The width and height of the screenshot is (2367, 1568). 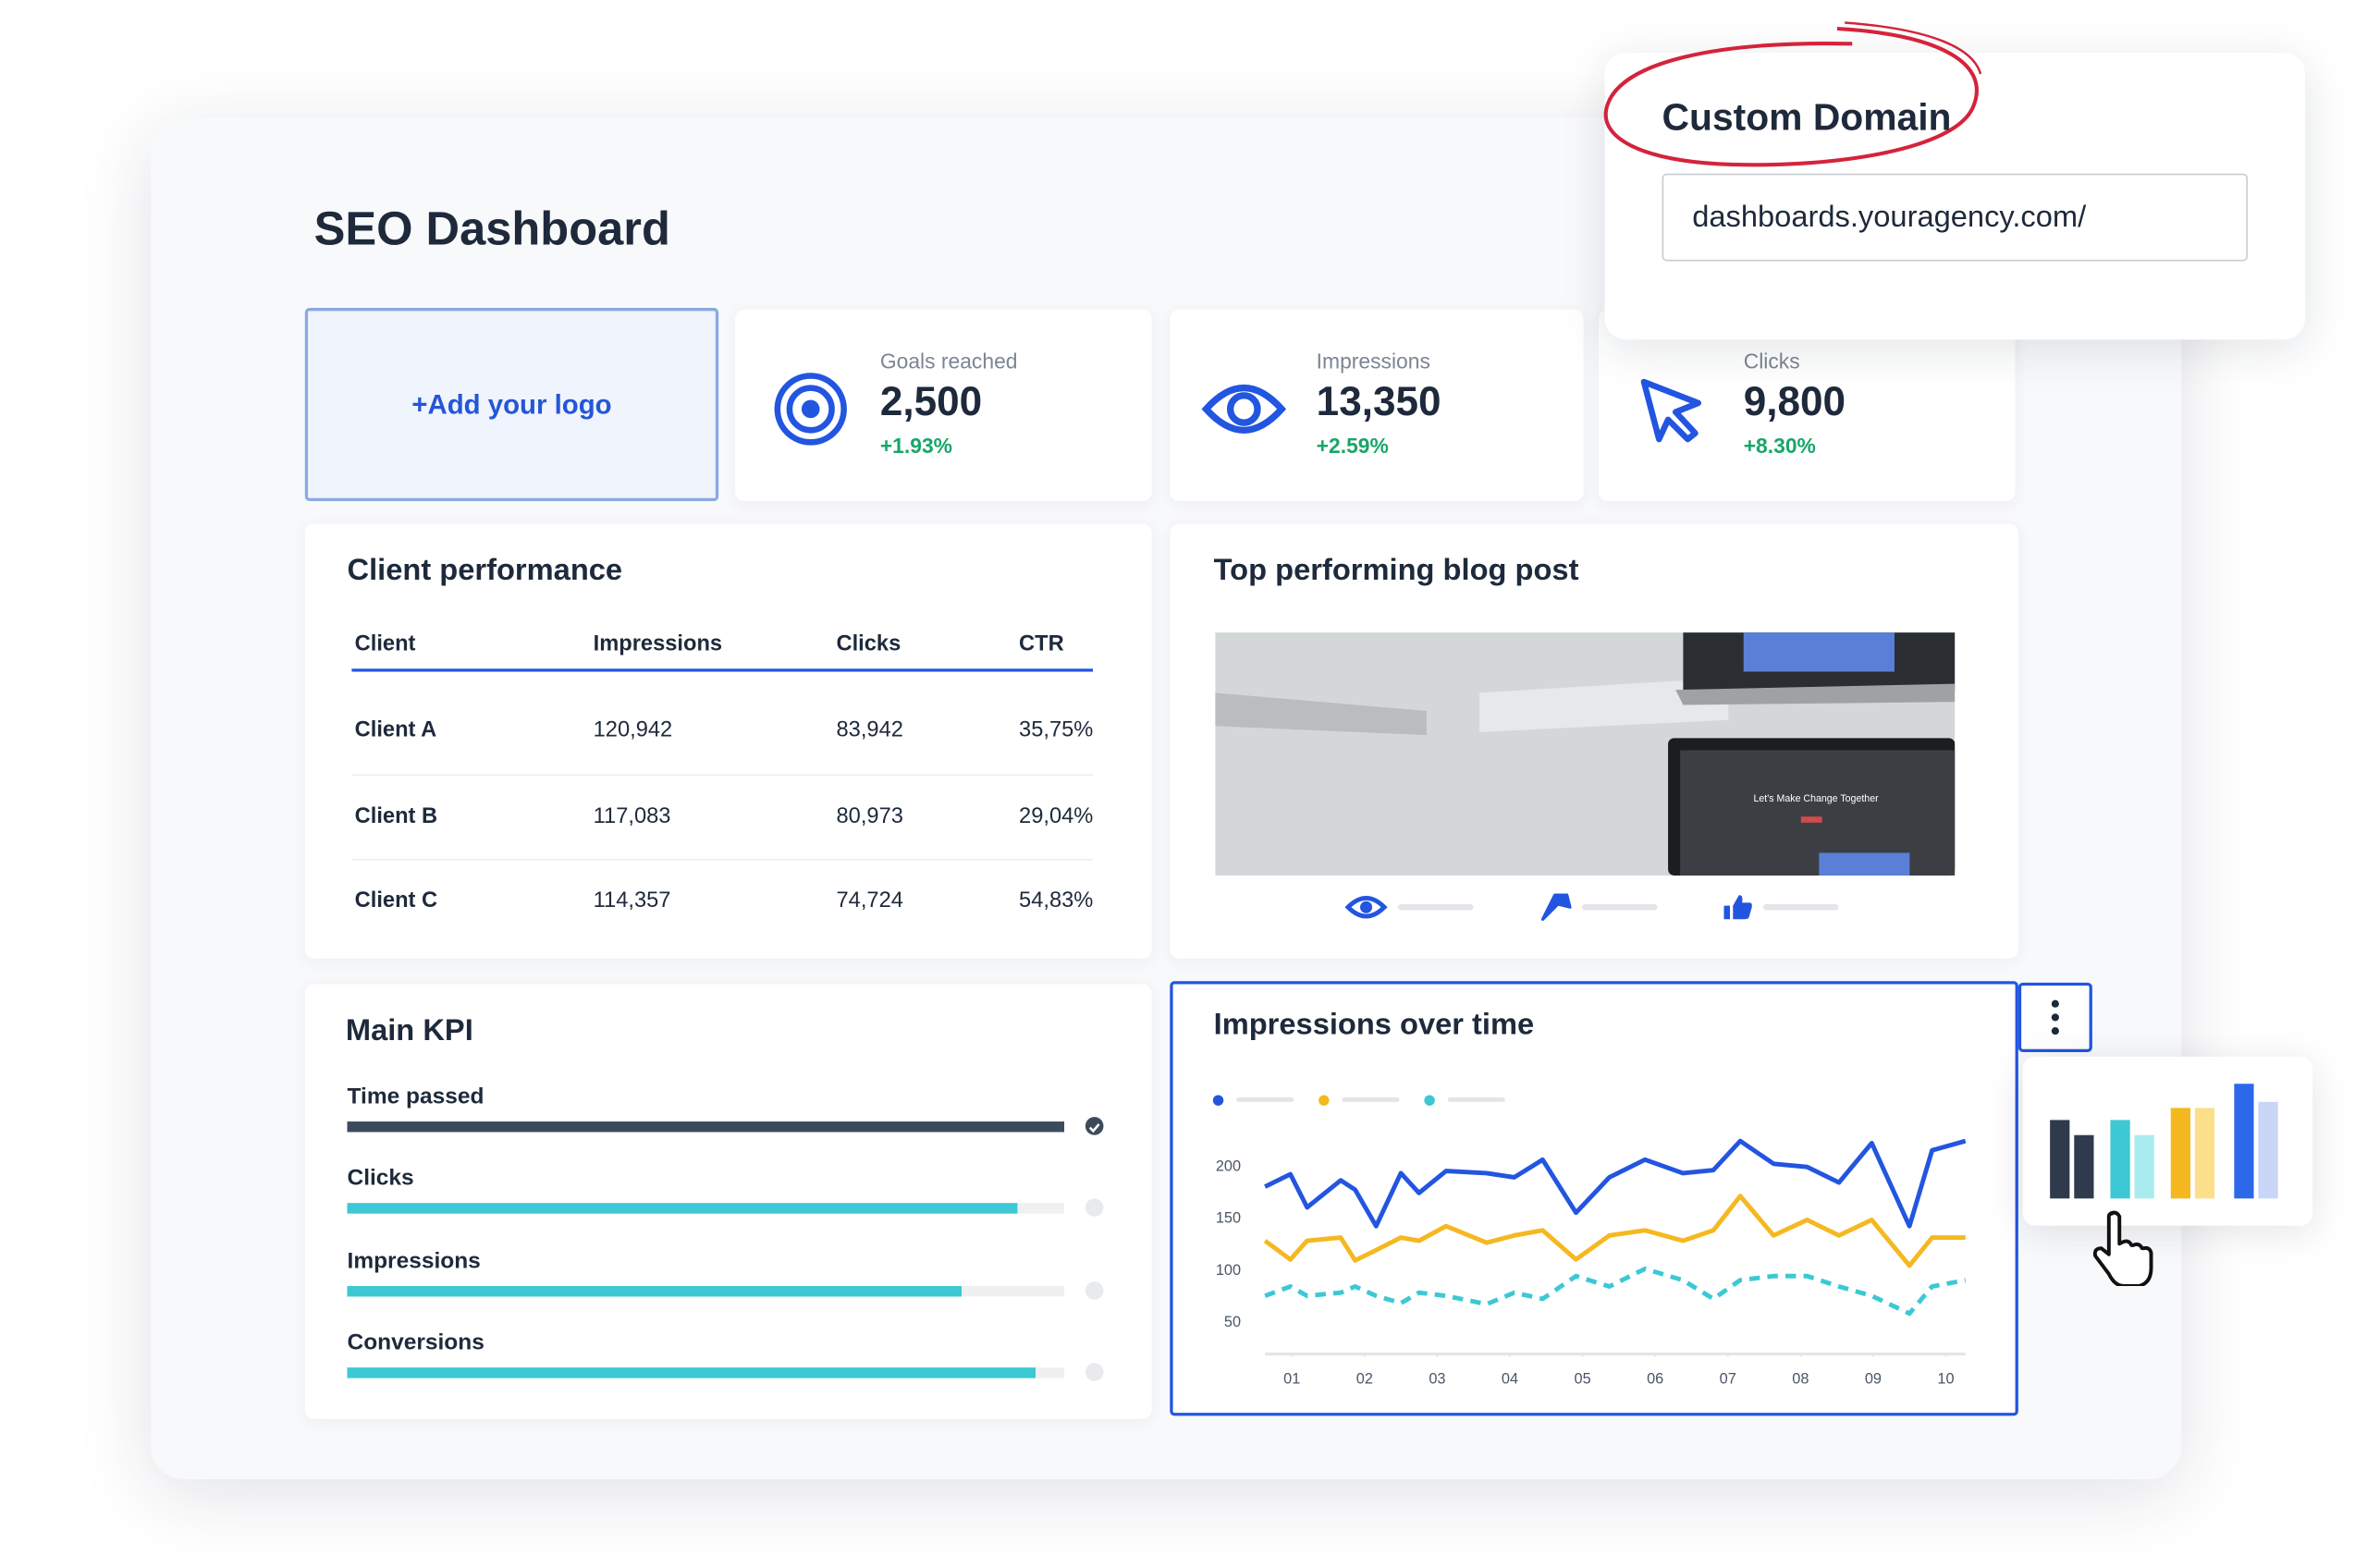 I want to click on table-cell: Client C, so click(x=396, y=901).